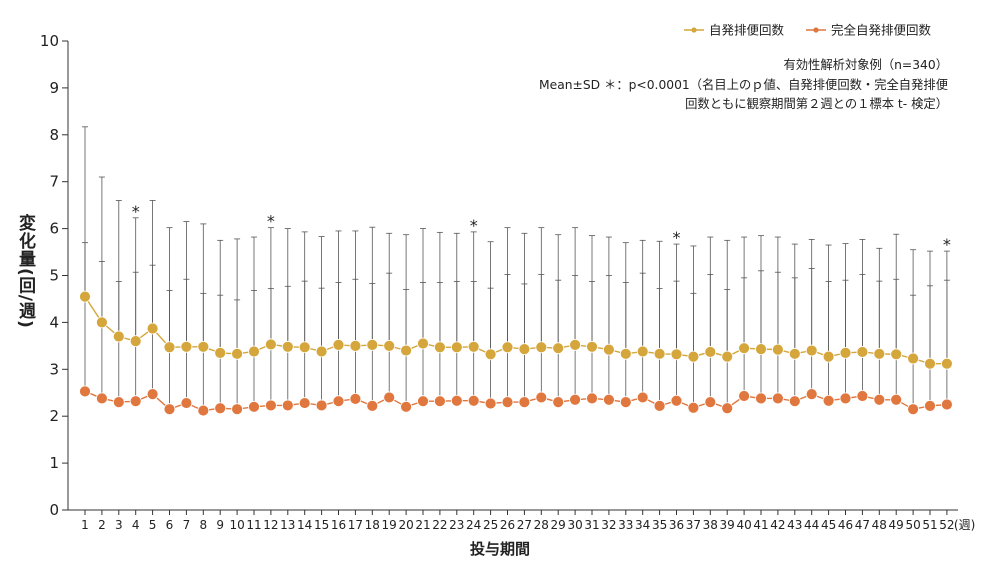 This screenshot has width=1000, height=580. What do you see at coordinates (743, 525) in the screenshot?
I see `x-tick-label: 40` at bounding box center [743, 525].